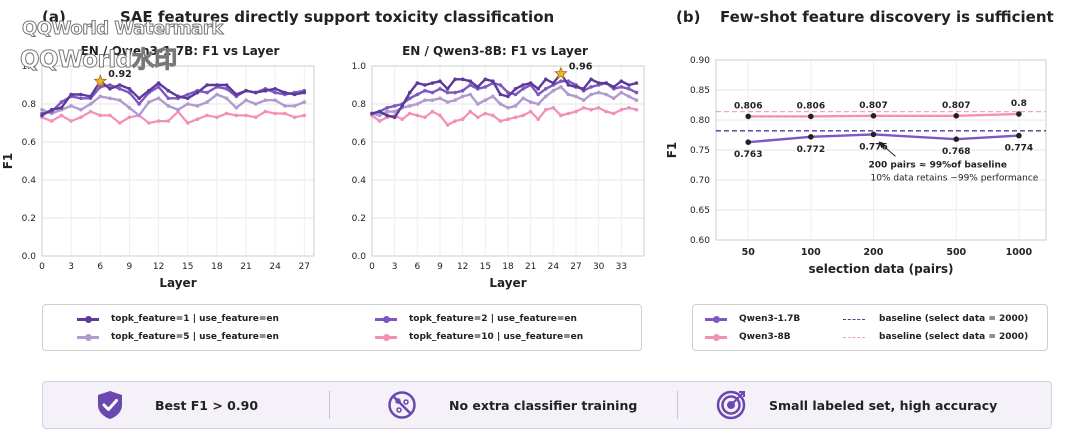  Describe the element at coordinates (811, 252) in the screenshot. I see `x-tick-label: 100` at that location.